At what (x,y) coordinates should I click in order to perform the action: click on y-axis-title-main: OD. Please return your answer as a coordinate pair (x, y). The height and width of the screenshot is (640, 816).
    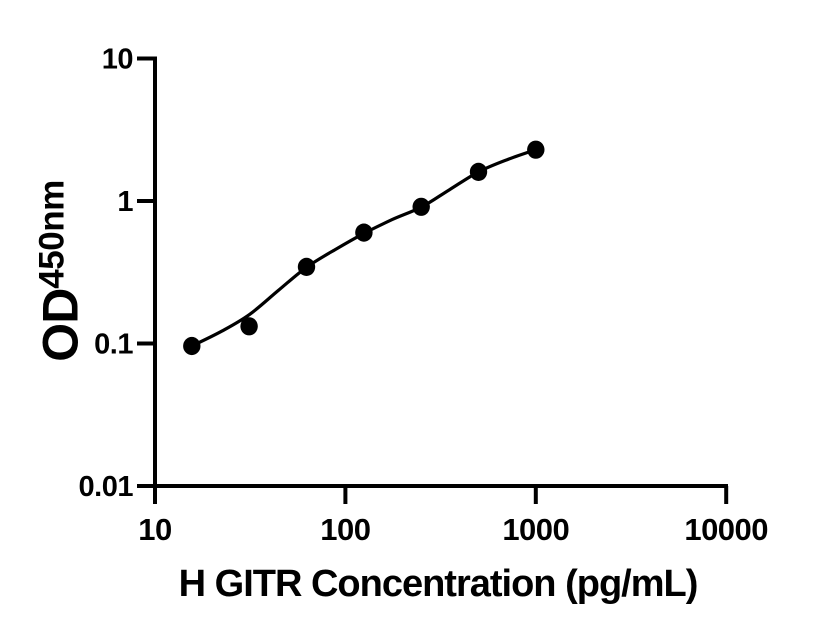
    Looking at the image, I should click on (60, 325).